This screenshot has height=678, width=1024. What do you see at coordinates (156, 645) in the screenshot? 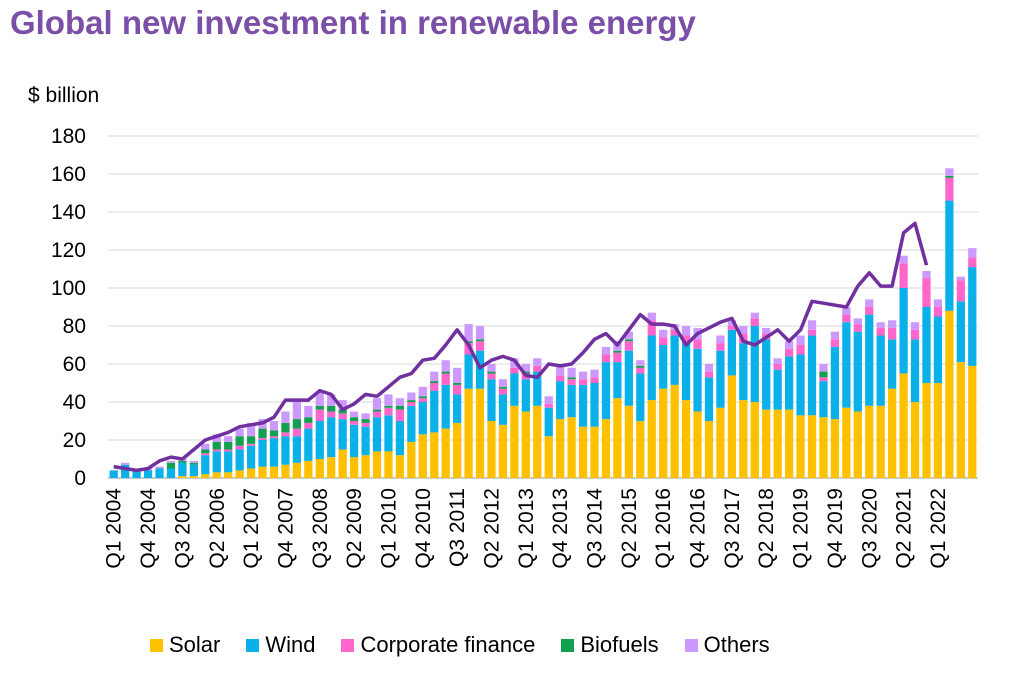
I see `legend-swatch-solar` at bounding box center [156, 645].